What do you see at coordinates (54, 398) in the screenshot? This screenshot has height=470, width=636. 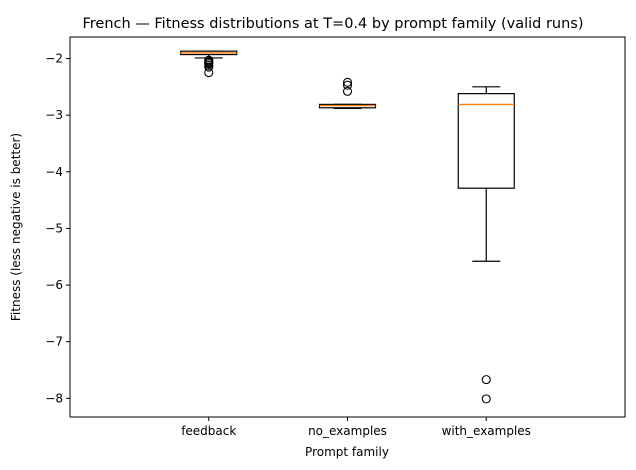 I see `y-tick-label: −8` at bounding box center [54, 398].